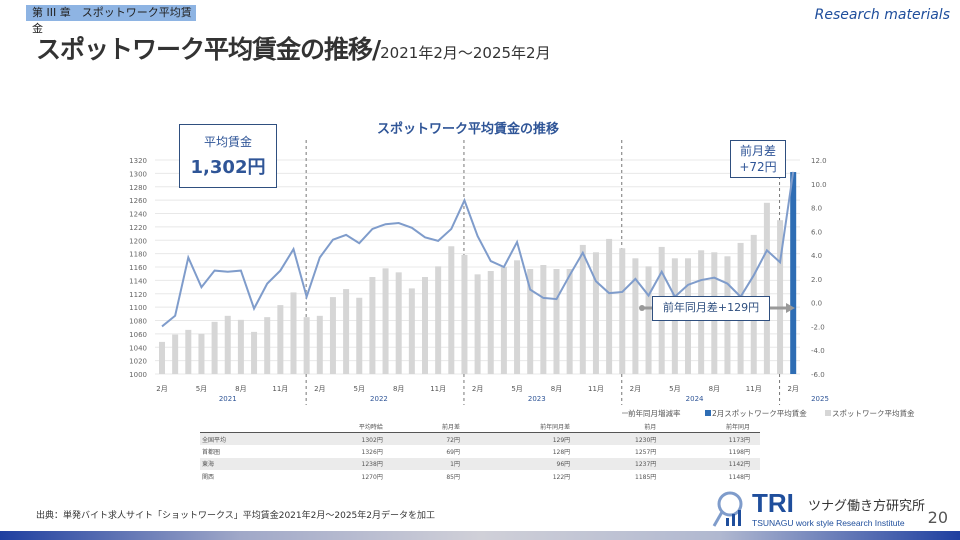  I want to click on table-cell: 1257円, so click(646, 452).